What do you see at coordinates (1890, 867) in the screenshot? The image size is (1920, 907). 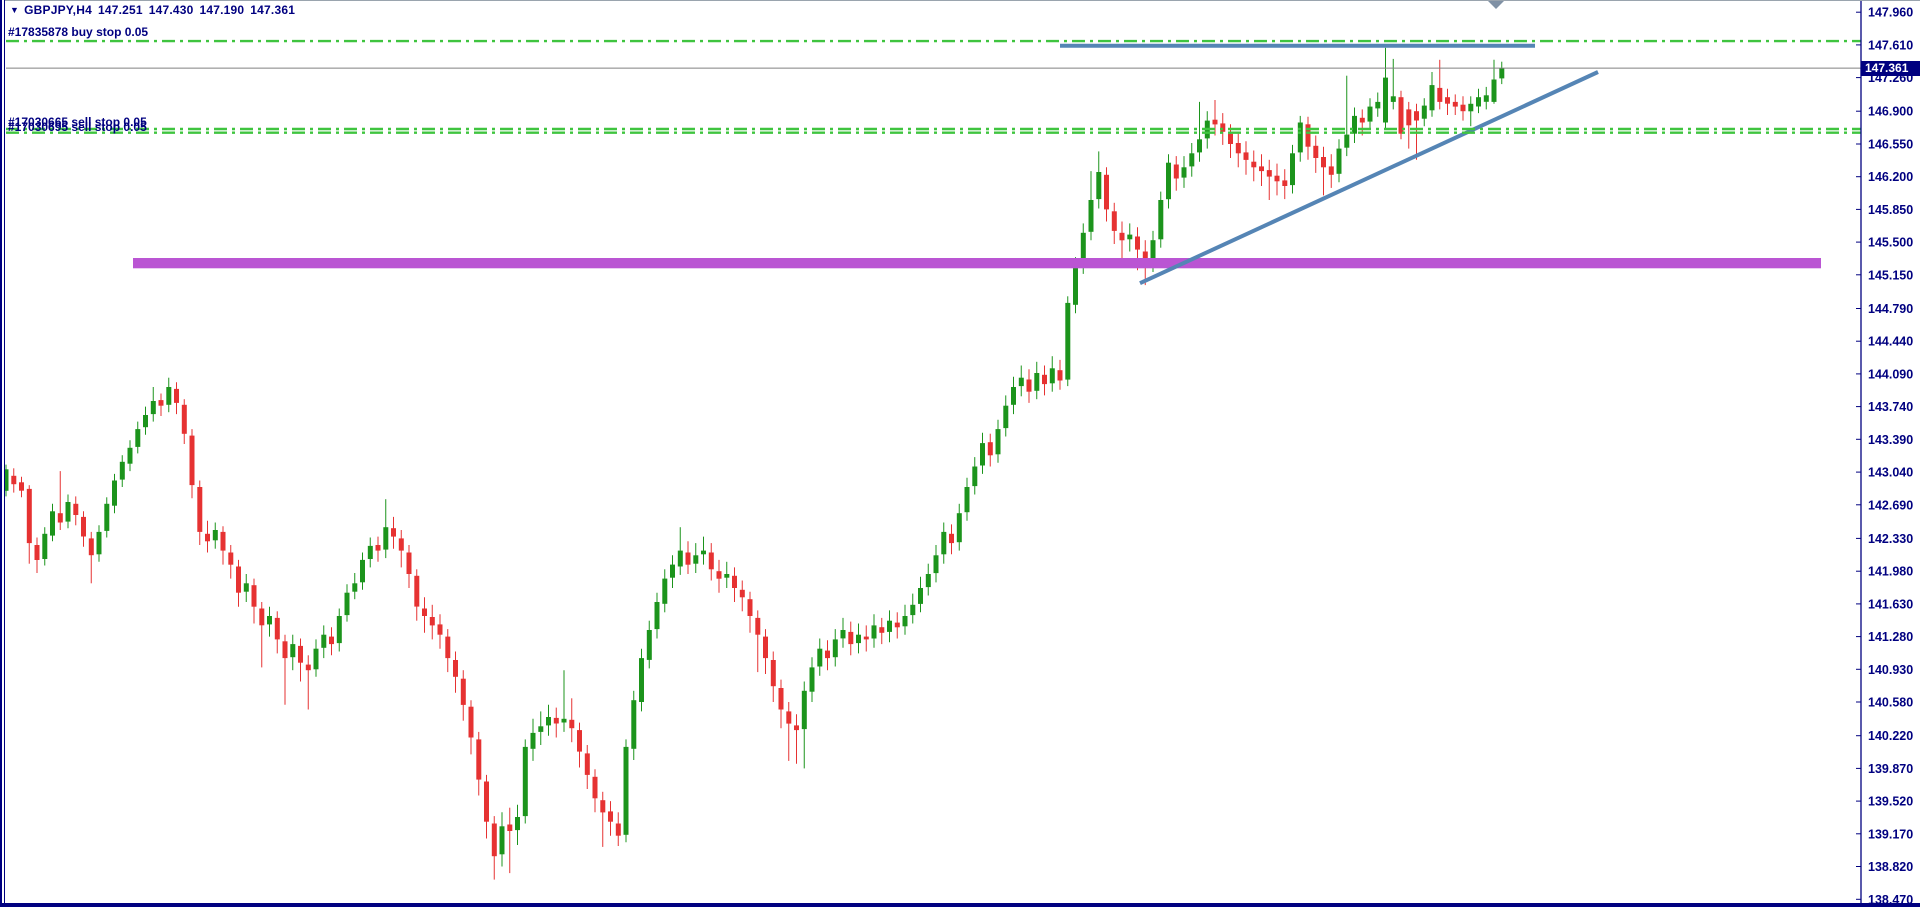 I see `price-axis-tick-label: 138.820` at bounding box center [1890, 867].